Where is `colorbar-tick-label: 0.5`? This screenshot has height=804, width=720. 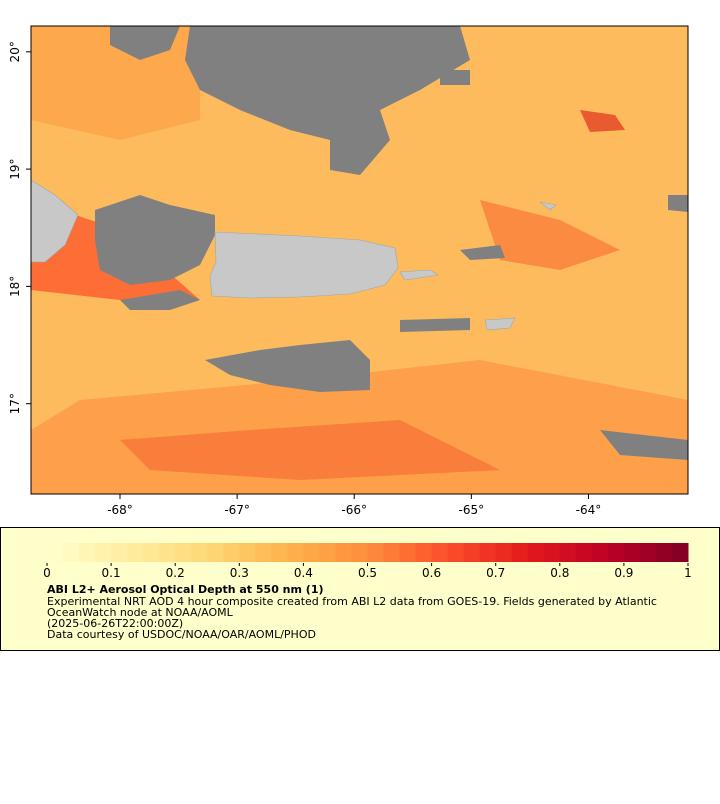 colorbar-tick-label: 0.5 is located at coordinates (367, 573).